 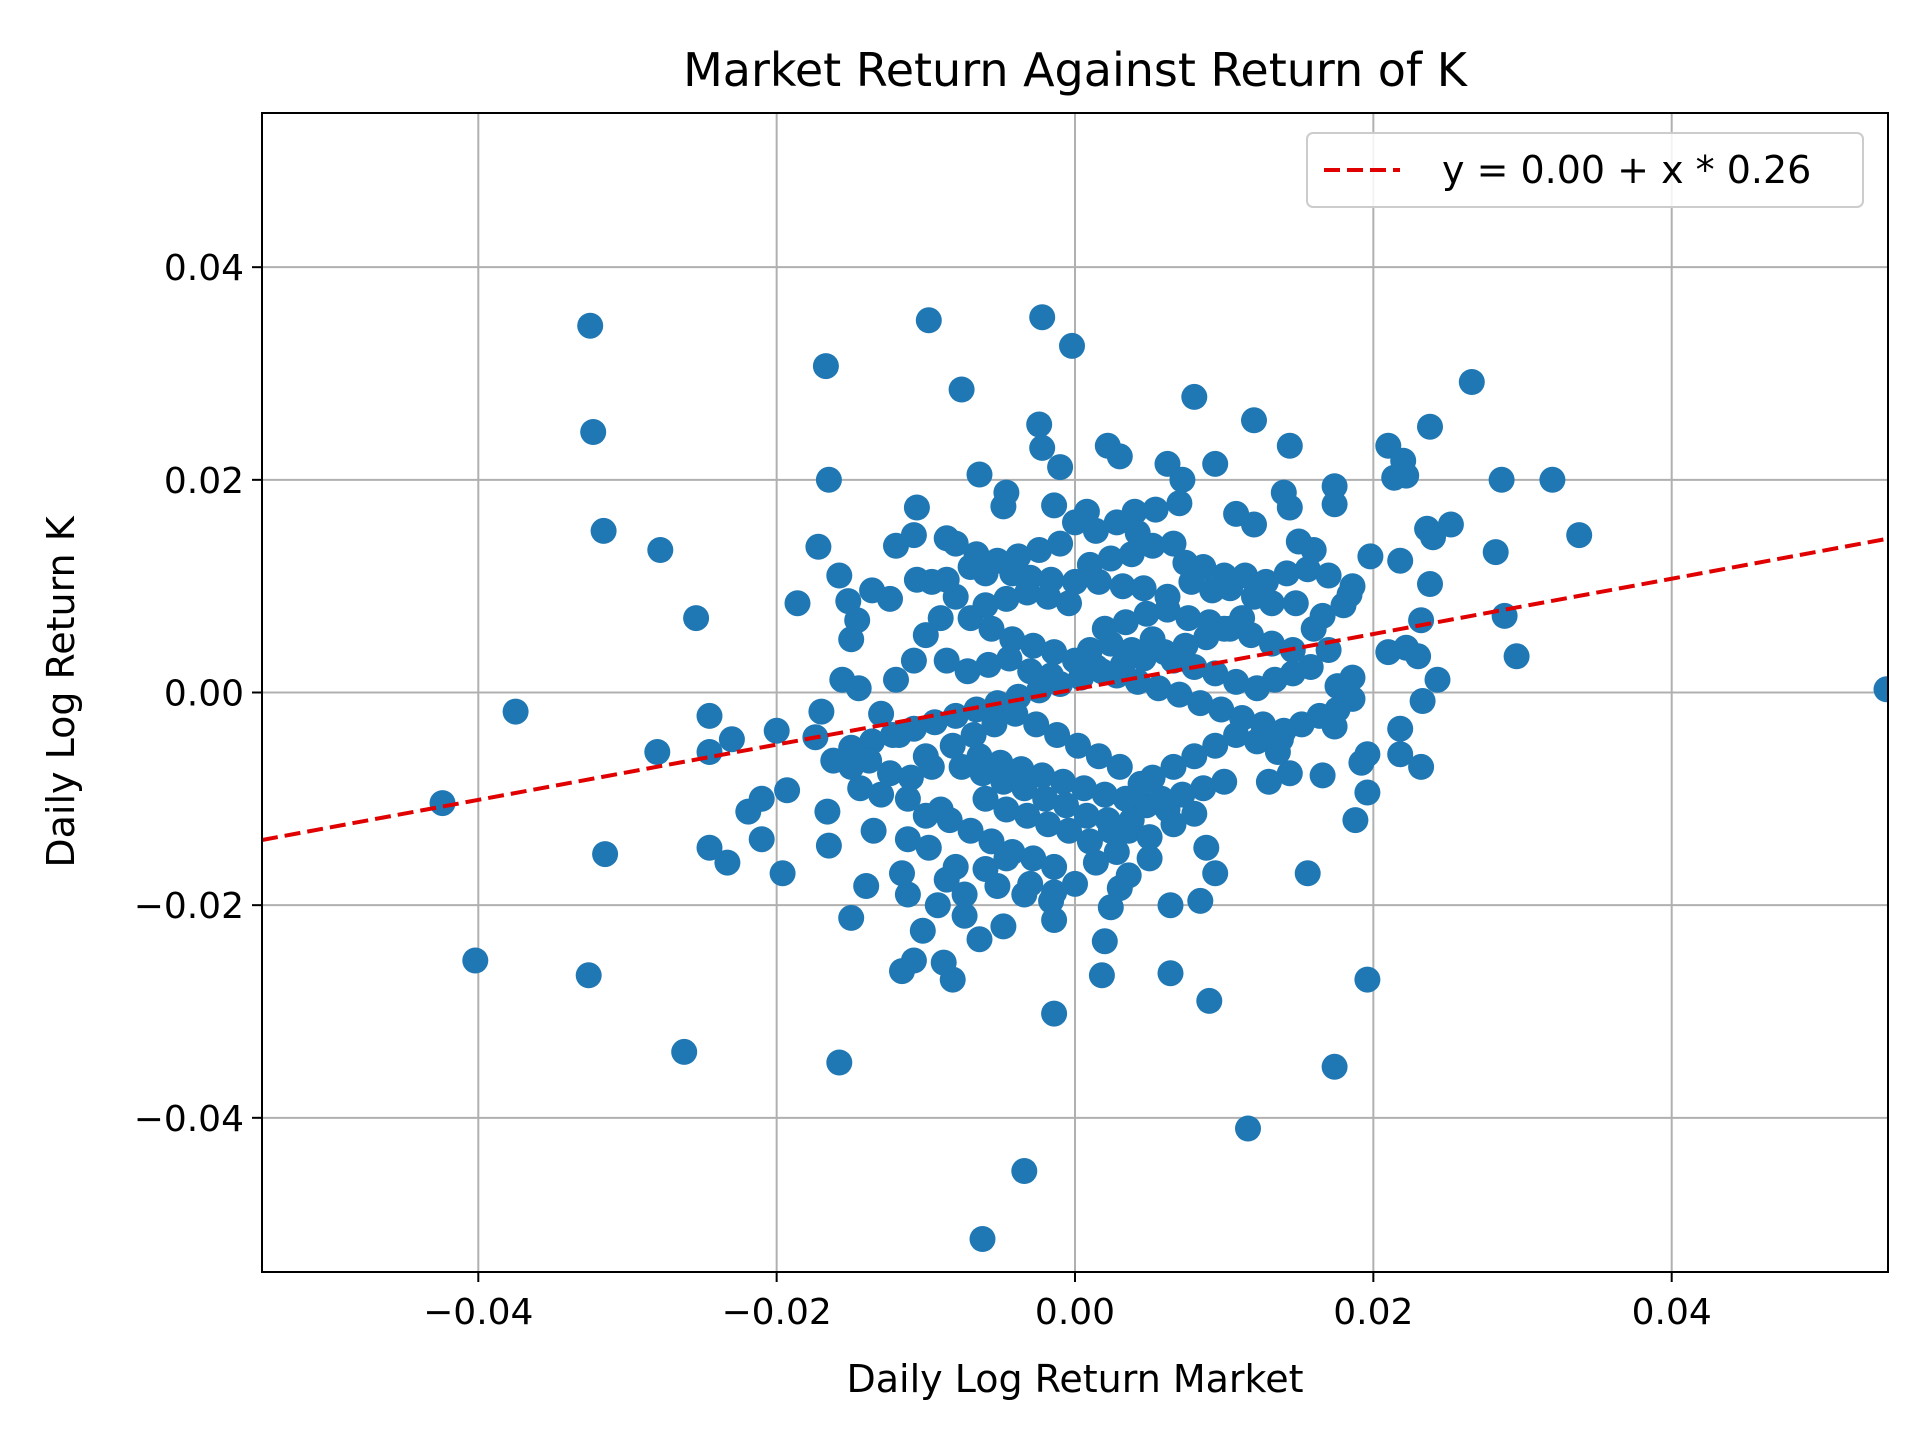 I want to click on y-axis-label: Daily Log Return K, so click(x=61, y=691).